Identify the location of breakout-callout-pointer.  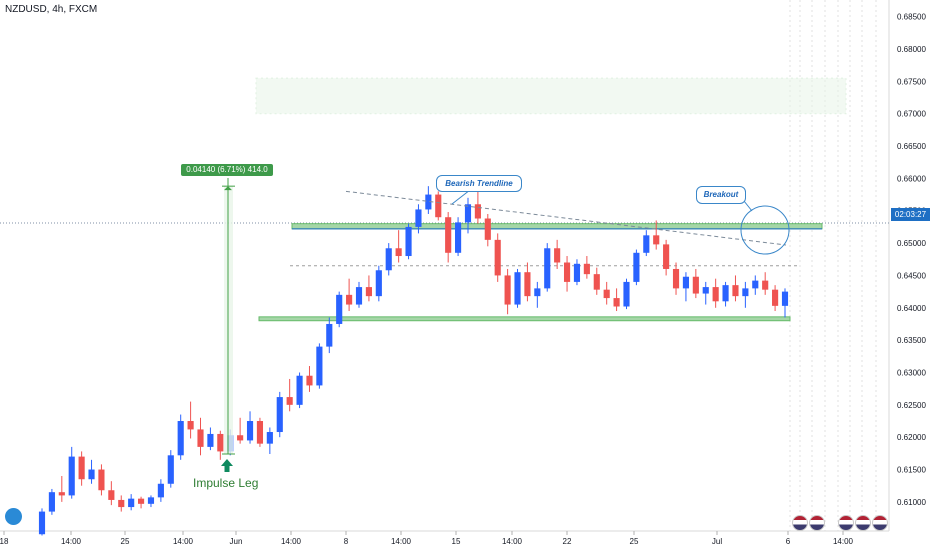
(748, 206).